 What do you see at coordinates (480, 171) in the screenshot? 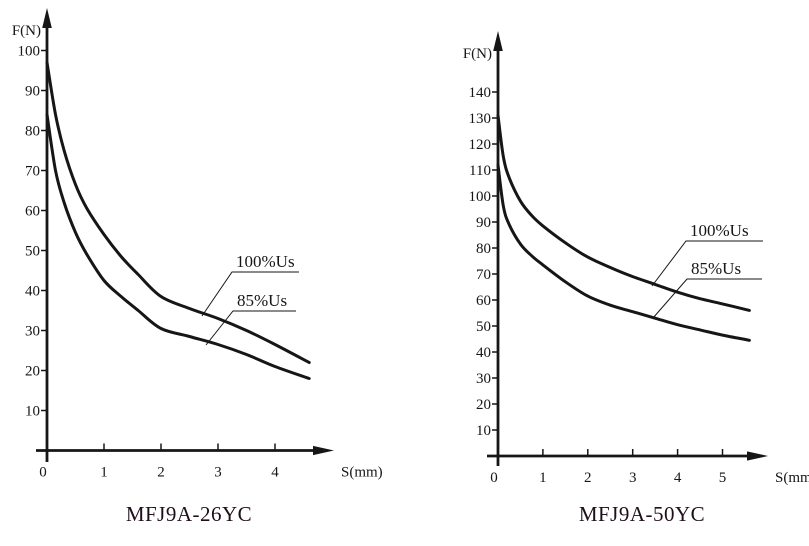
I see `y-tick-label: 110` at bounding box center [480, 171].